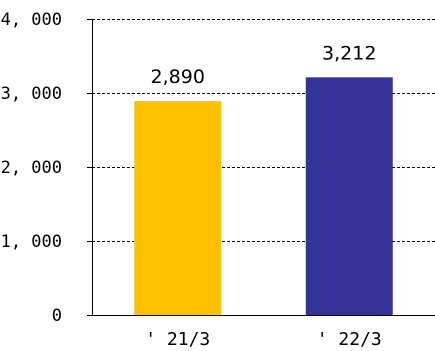 The height and width of the screenshot is (351, 435). I want to click on y-tick-labels: 0 1, 000 2, 000 3, 000 4, 000, so click(31, 168).